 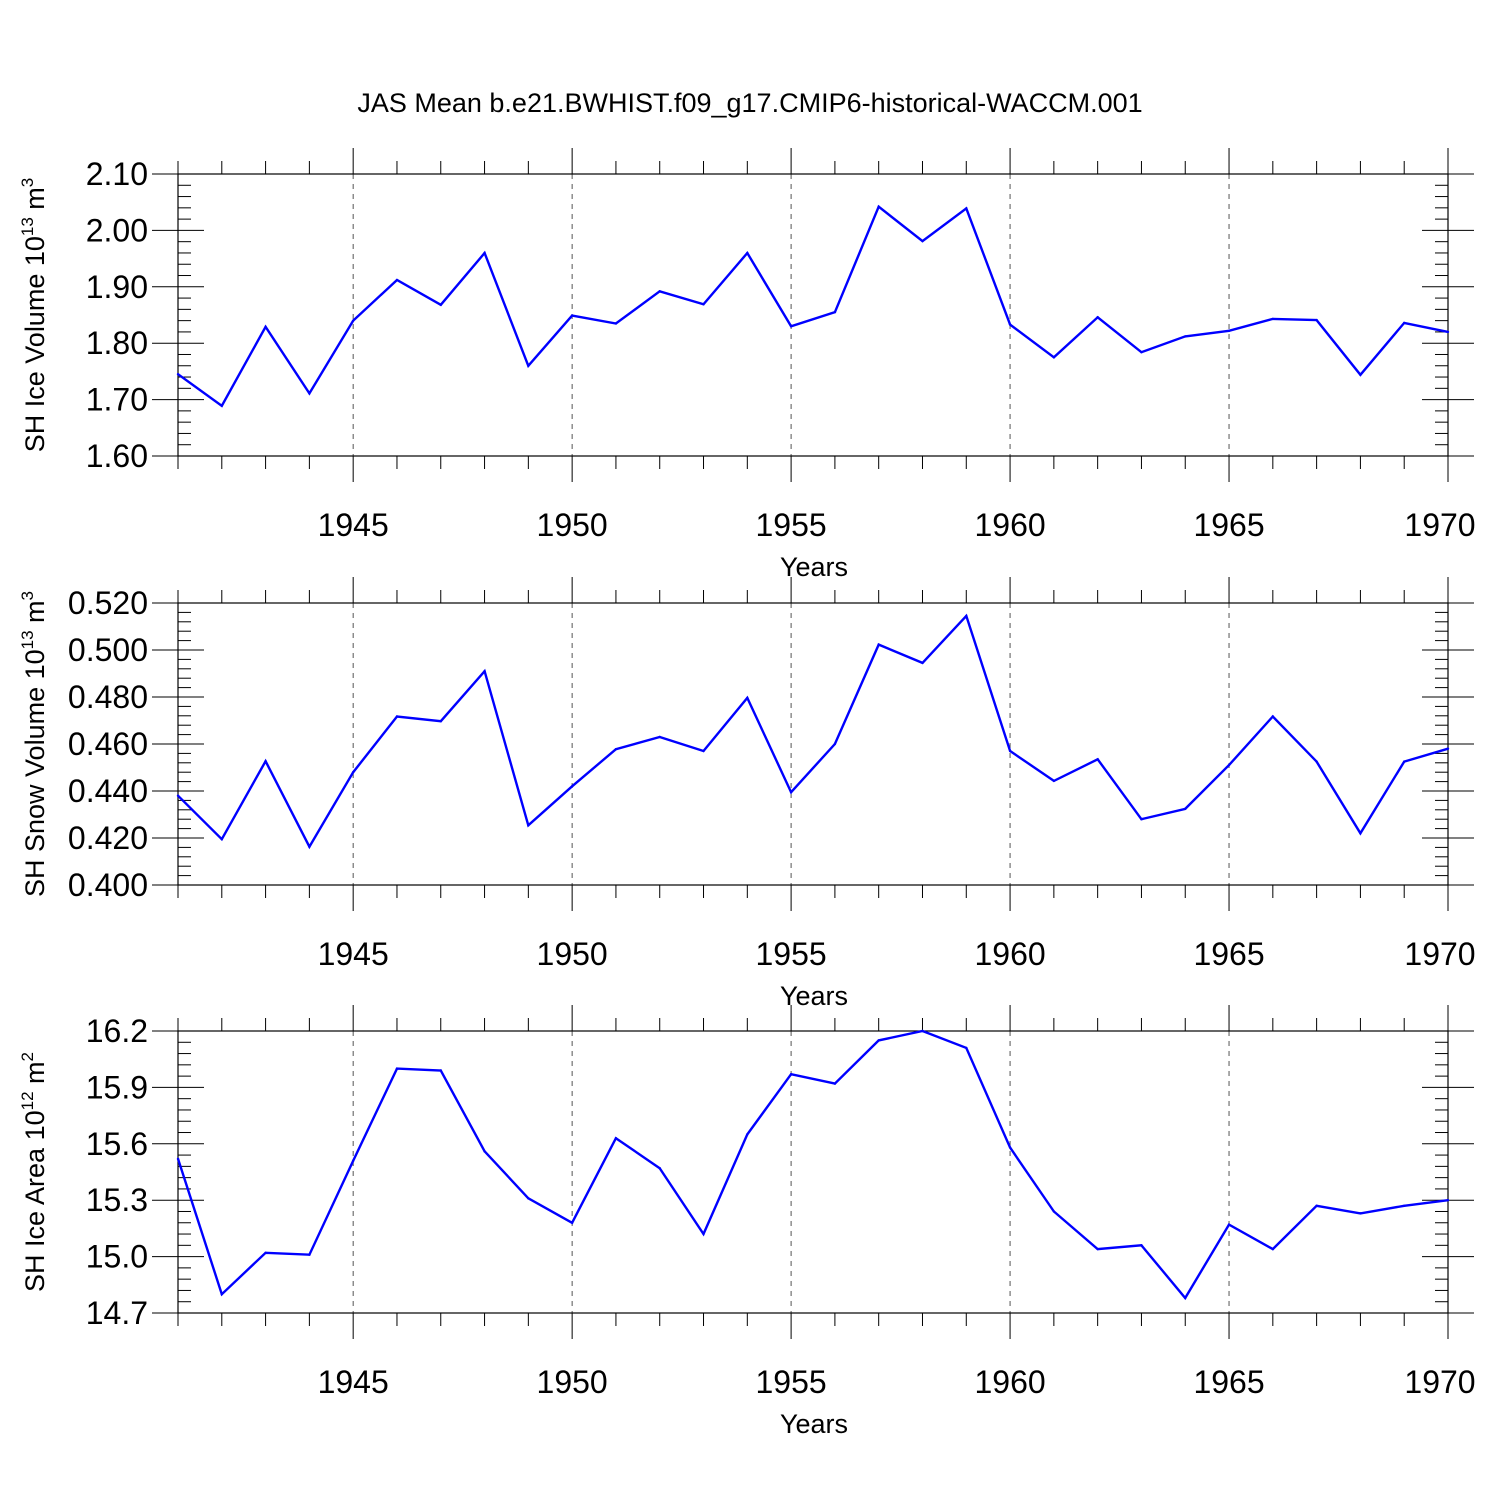 I want to click on y-axis-label: SH Snow Volume 1013 m3, so click(x=34, y=744).